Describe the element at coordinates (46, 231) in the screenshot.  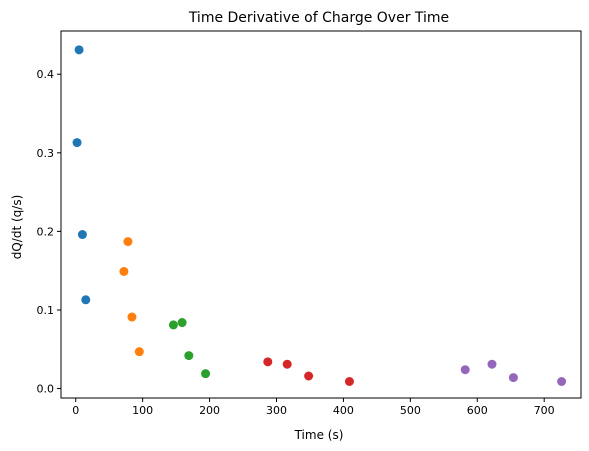
I see `y-tick-label: 0.2` at that location.